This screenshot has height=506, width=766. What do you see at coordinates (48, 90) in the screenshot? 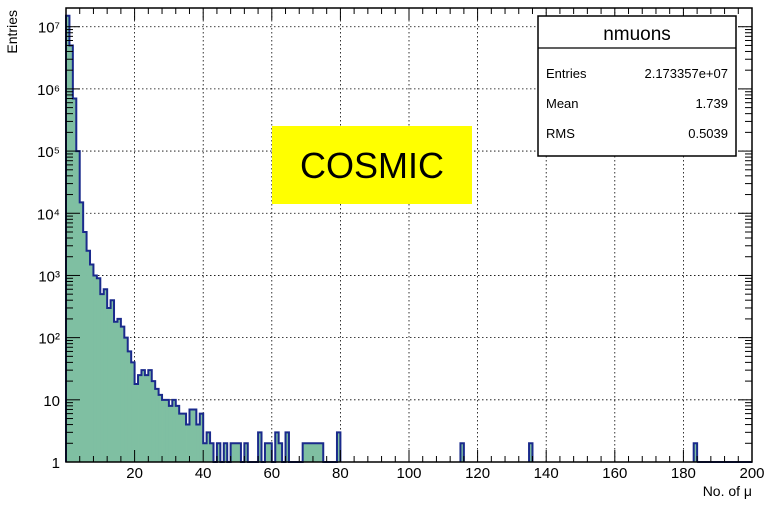
I see `y-tick-label: 10⁶` at bounding box center [48, 90].